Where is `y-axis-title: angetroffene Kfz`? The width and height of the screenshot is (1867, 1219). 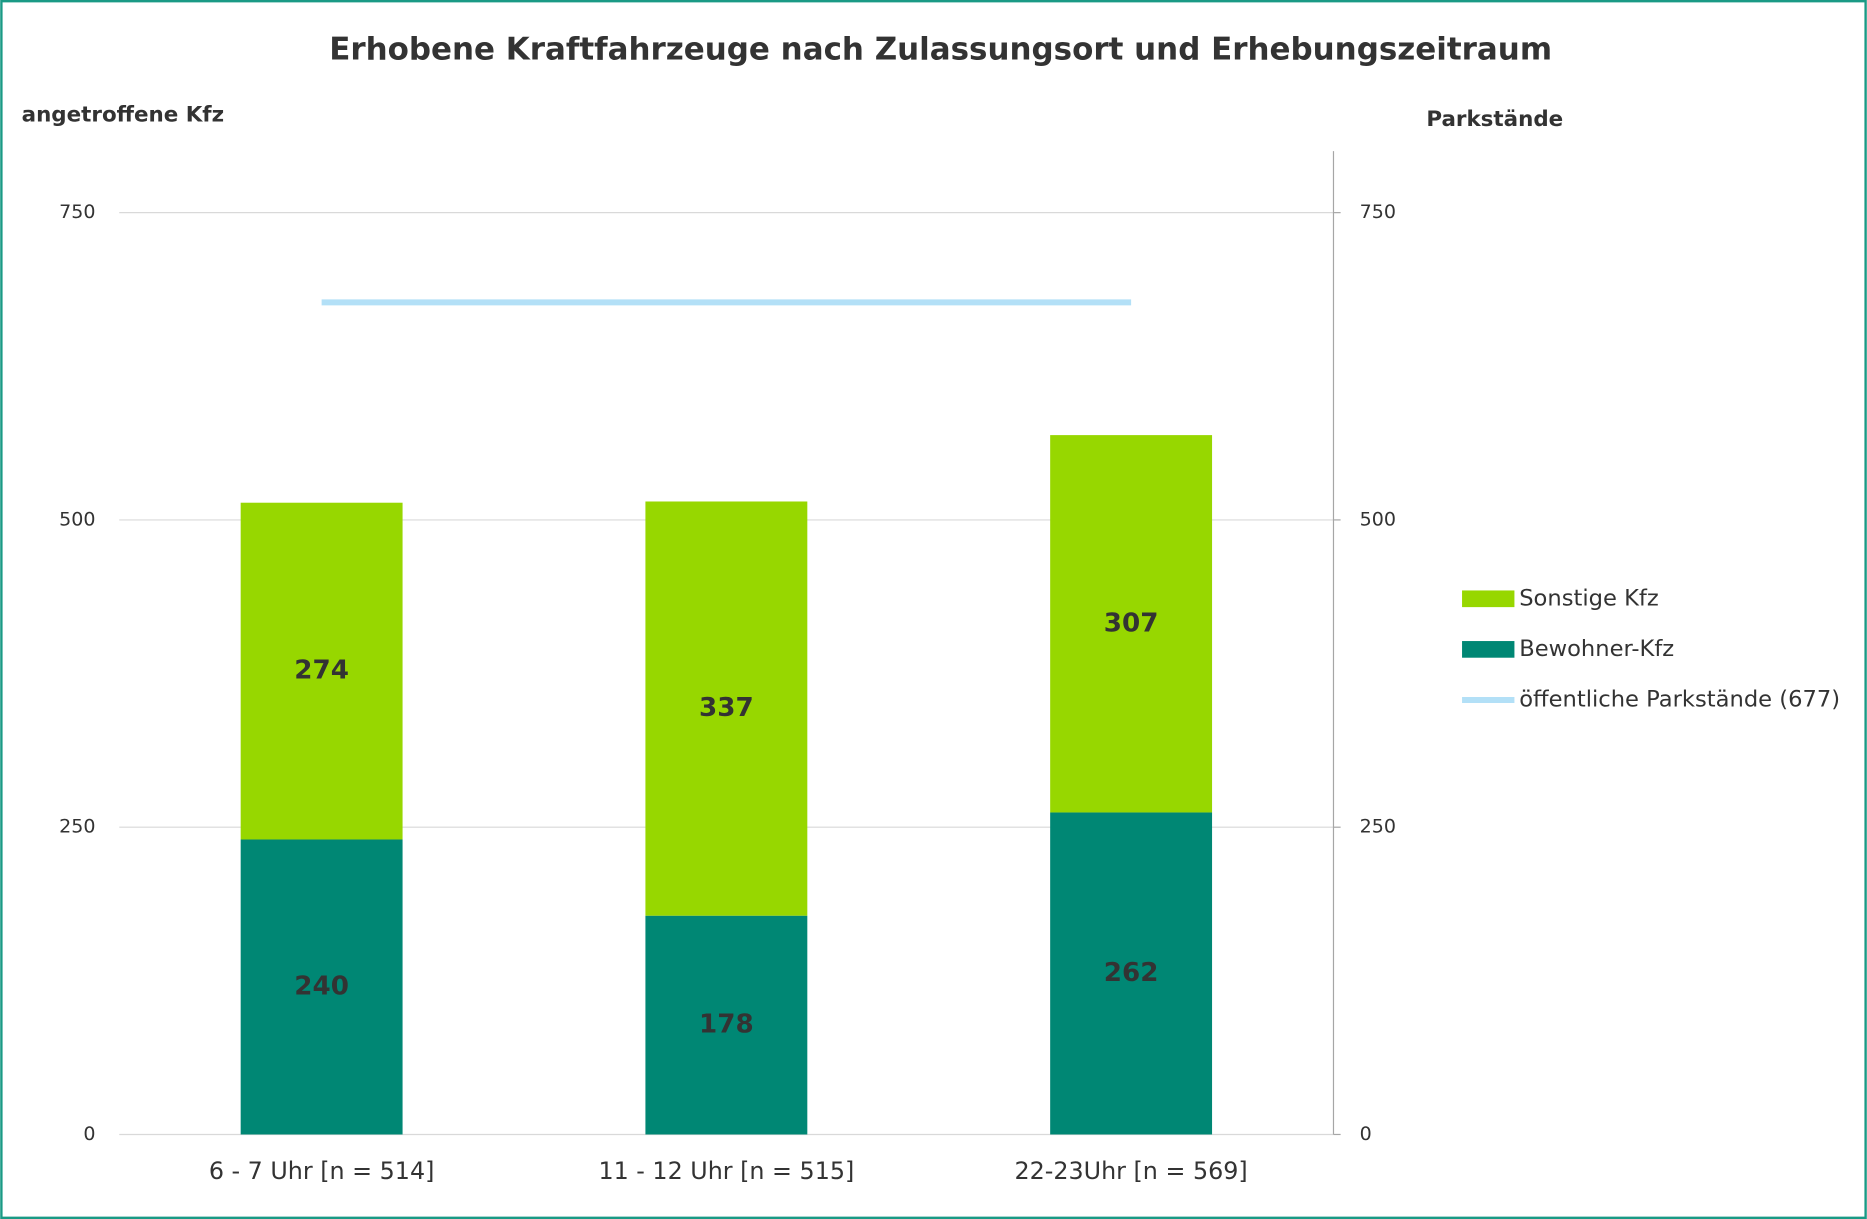 y-axis-title: angetroffene Kfz is located at coordinates (123, 114).